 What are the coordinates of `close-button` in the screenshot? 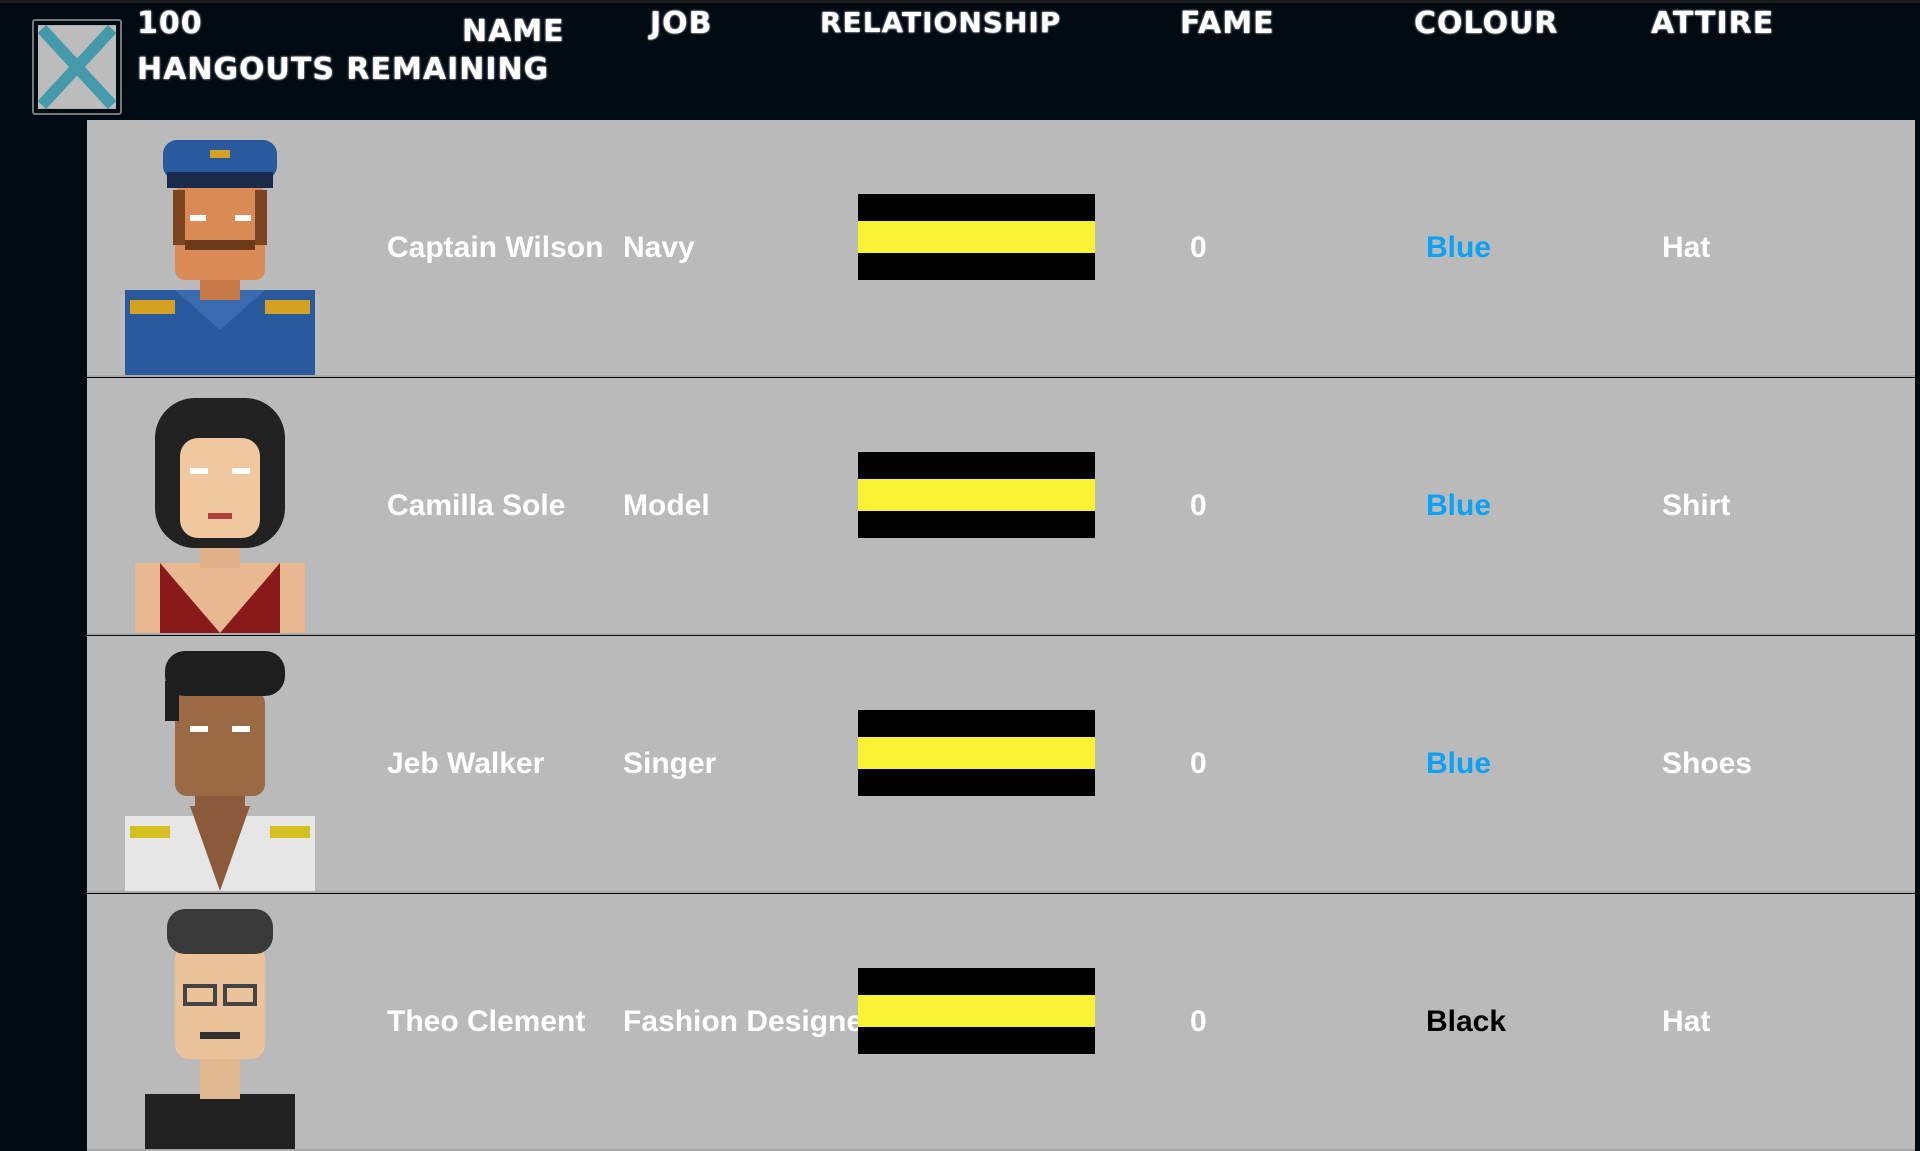 It's located at (77, 67).